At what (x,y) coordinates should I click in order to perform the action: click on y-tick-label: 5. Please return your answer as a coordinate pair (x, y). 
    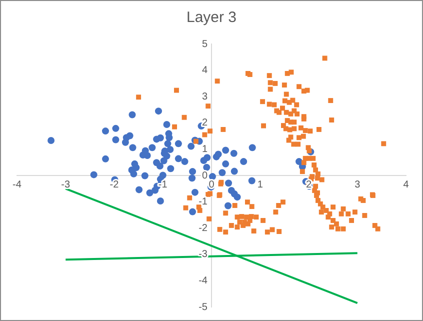
    Looking at the image, I should click on (205, 44).